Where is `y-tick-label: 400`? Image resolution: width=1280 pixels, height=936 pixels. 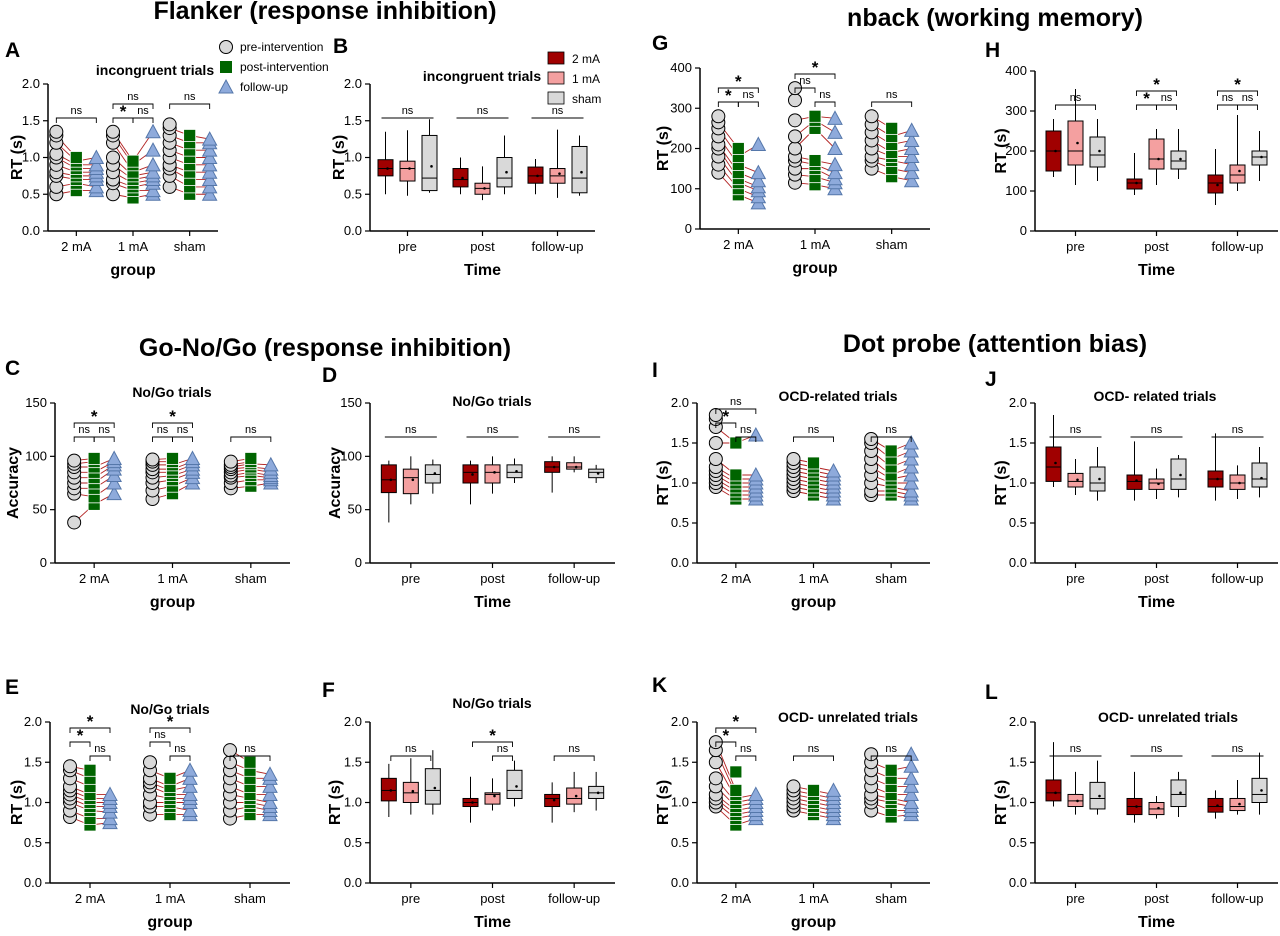 y-tick-label: 400 is located at coordinates (681, 67).